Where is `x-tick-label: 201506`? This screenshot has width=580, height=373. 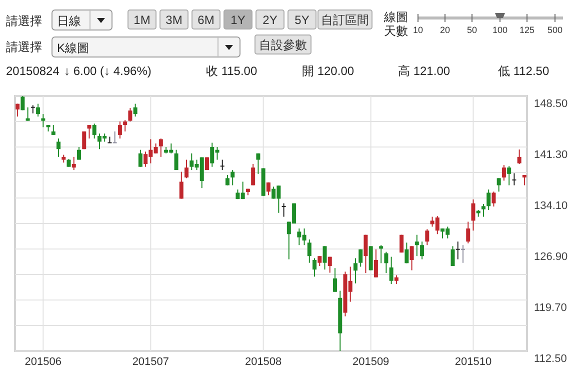
x-tick-label: 201506 is located at coordinates (43, 362).